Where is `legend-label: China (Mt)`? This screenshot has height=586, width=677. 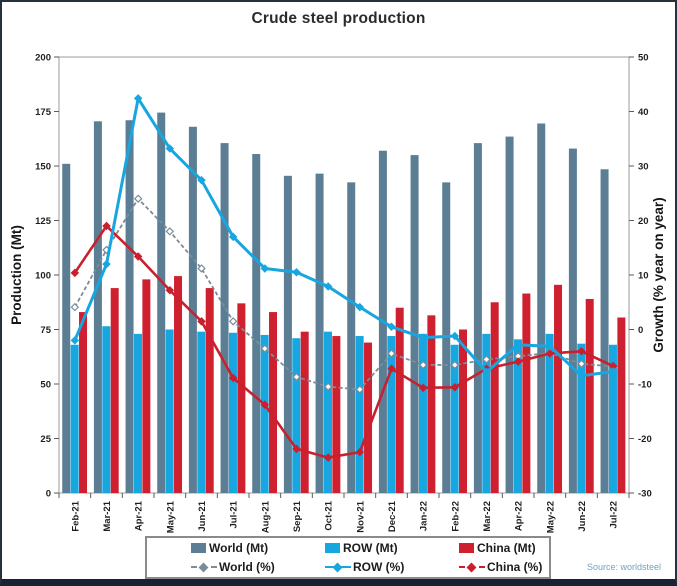
legend-label: China (Mt) is located at coordinates (506, 547).